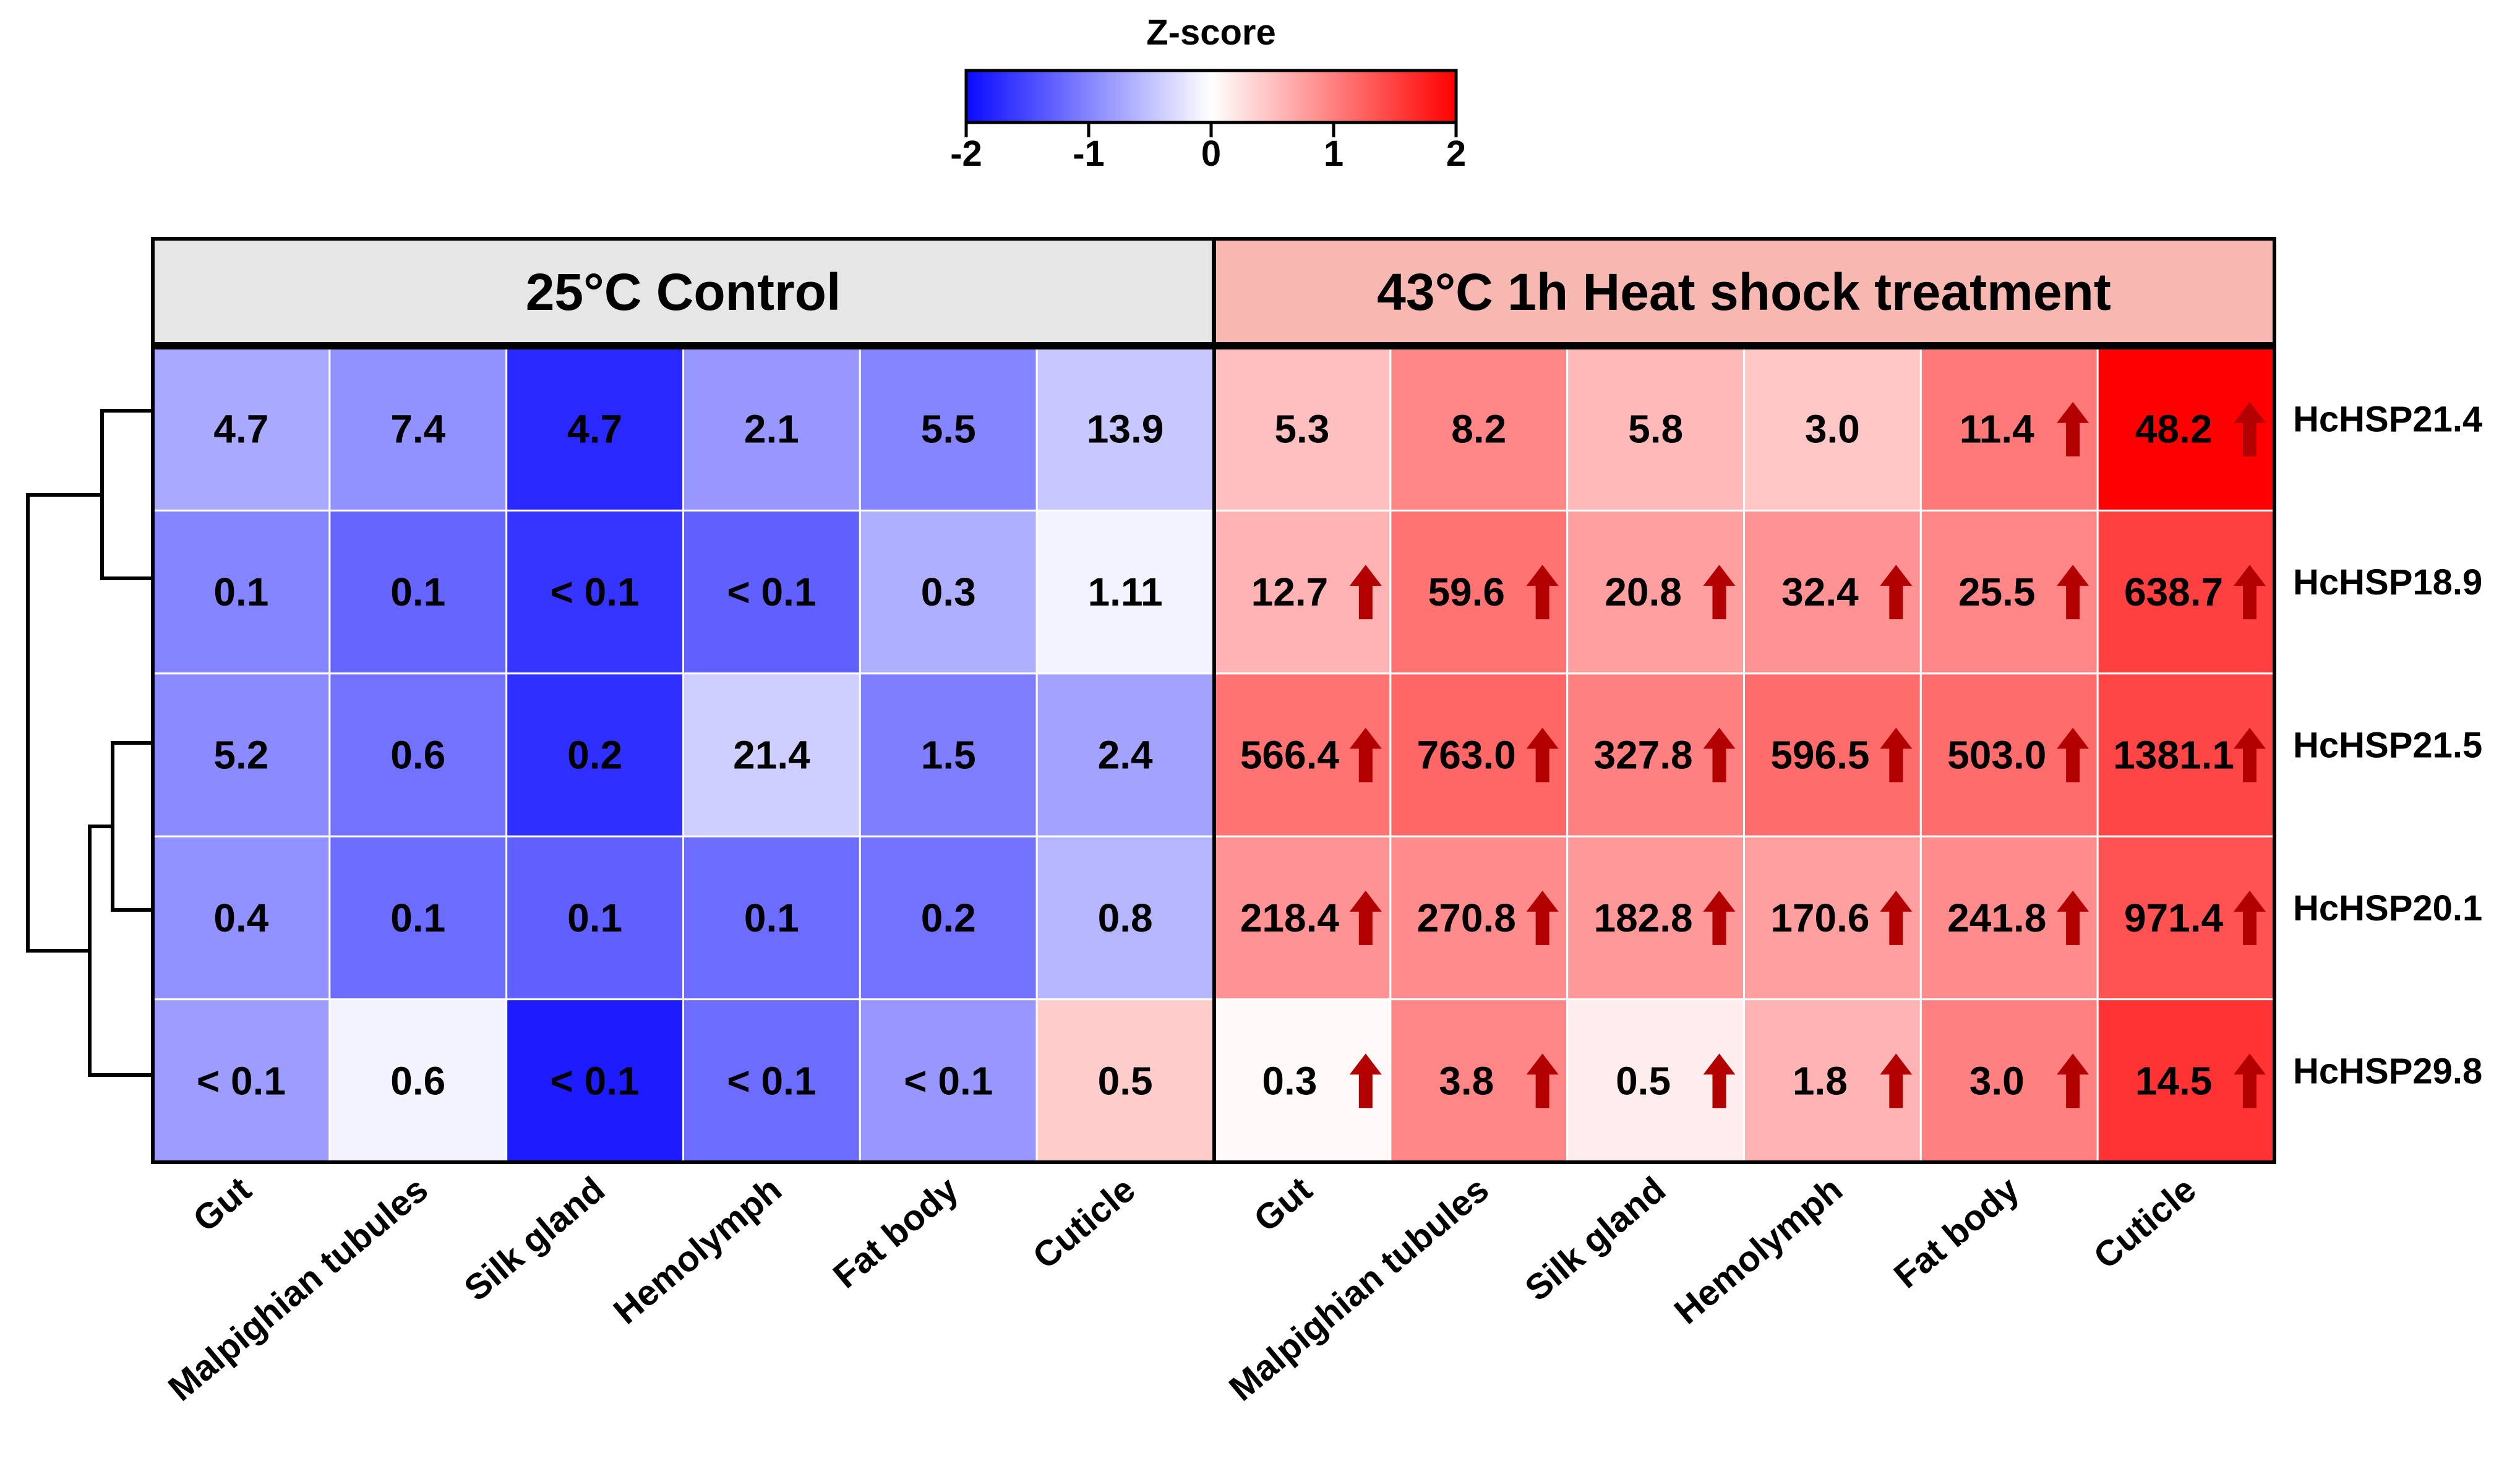  Describe the element at coordinates (1290, 918) in the screenshot. I see `cell-value: 218.4` at that location.